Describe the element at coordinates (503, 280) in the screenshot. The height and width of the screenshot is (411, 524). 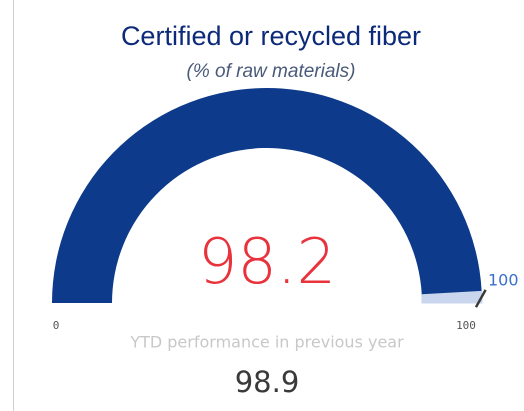
I see `target-label: 100` at that location.